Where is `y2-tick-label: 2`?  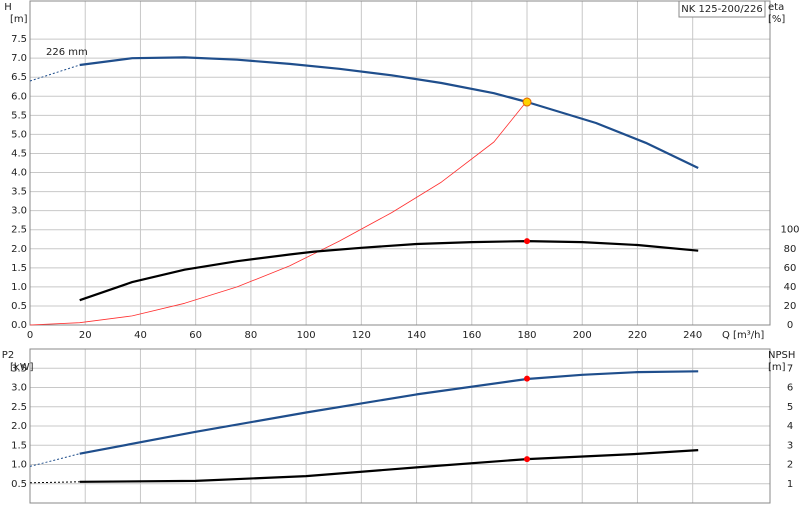 y2-tick-label: 2 is located at coordinates (790, 465).